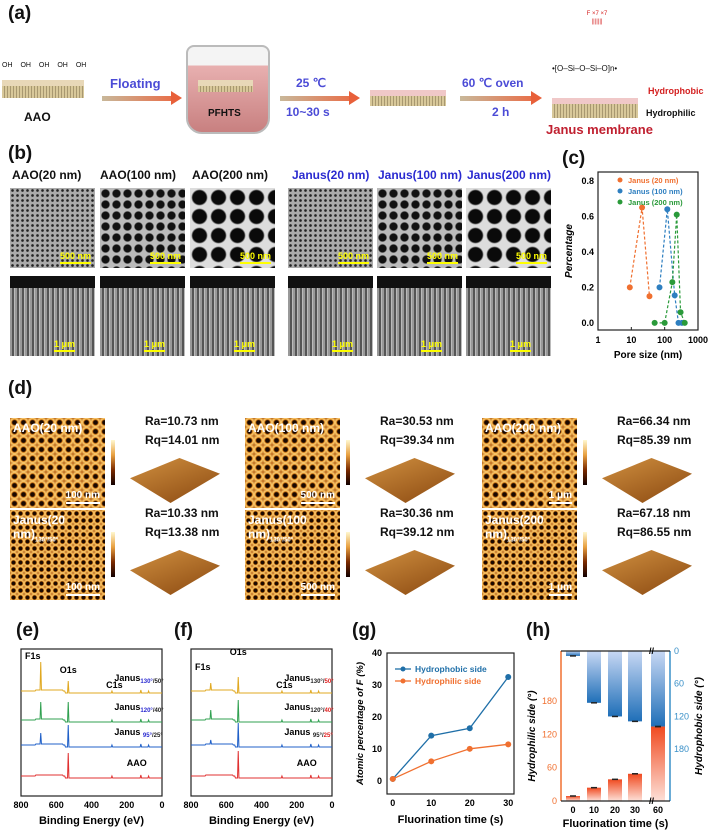 This screenshot has width=712, height=837. Describe the element at coordinates (451, 820) in the screenshot. I see `x-axis-label: Fluorination time (s)` at that location.